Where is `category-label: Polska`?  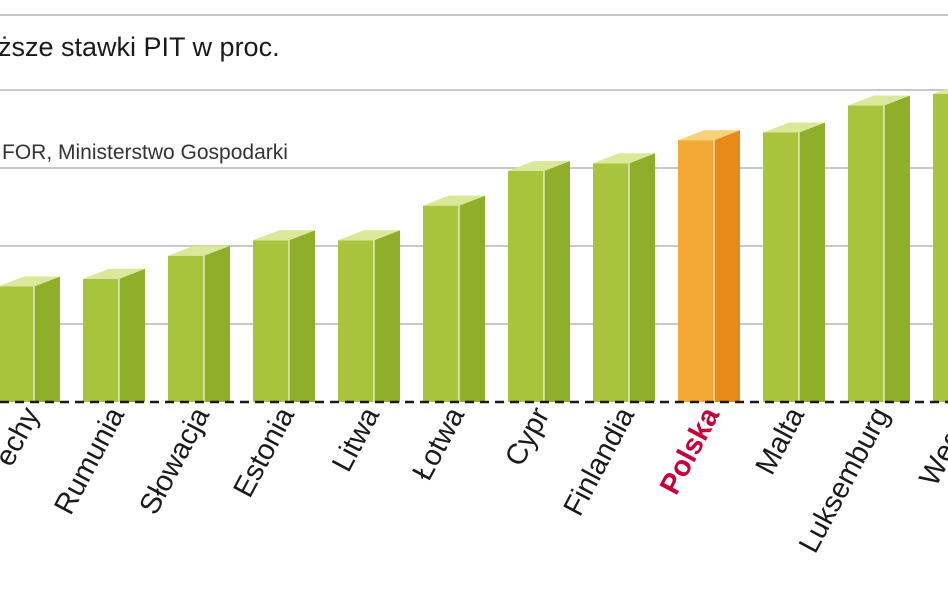 category-label: Polska is located at coordinates (690, 450).